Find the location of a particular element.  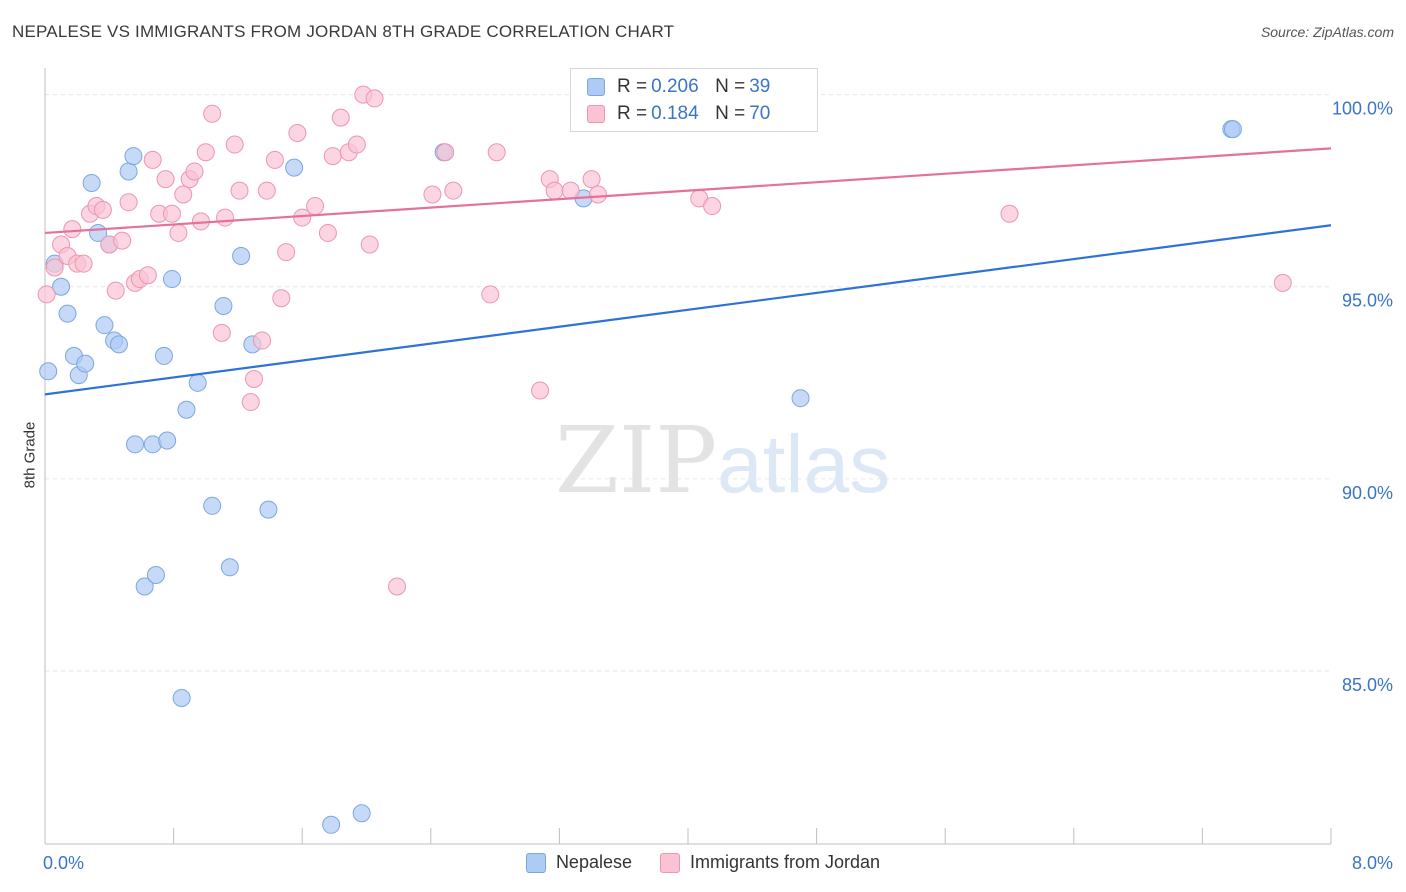

y-tick-label: 95.0% is located at coordinates (1367, 301).